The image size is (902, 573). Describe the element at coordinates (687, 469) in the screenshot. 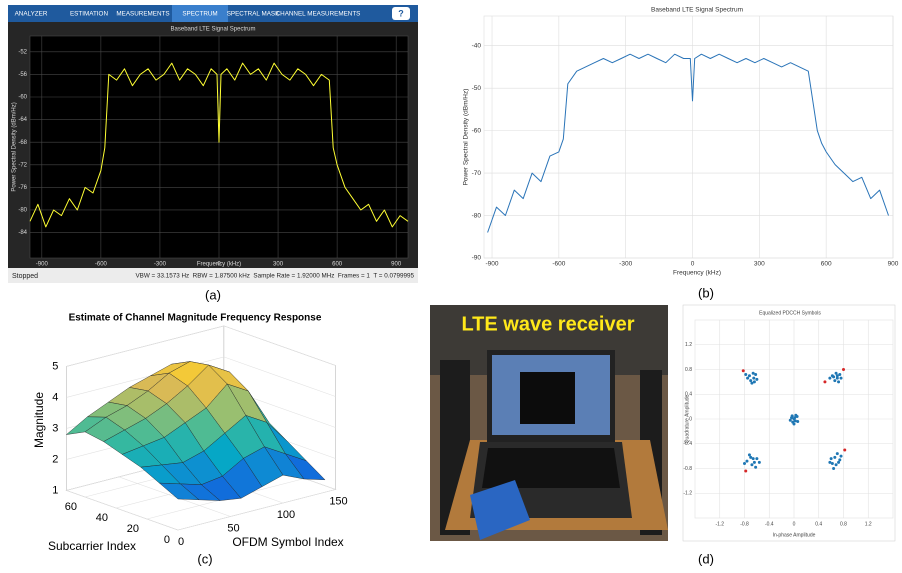

I see `y-tick-label: -0.8` at that location.